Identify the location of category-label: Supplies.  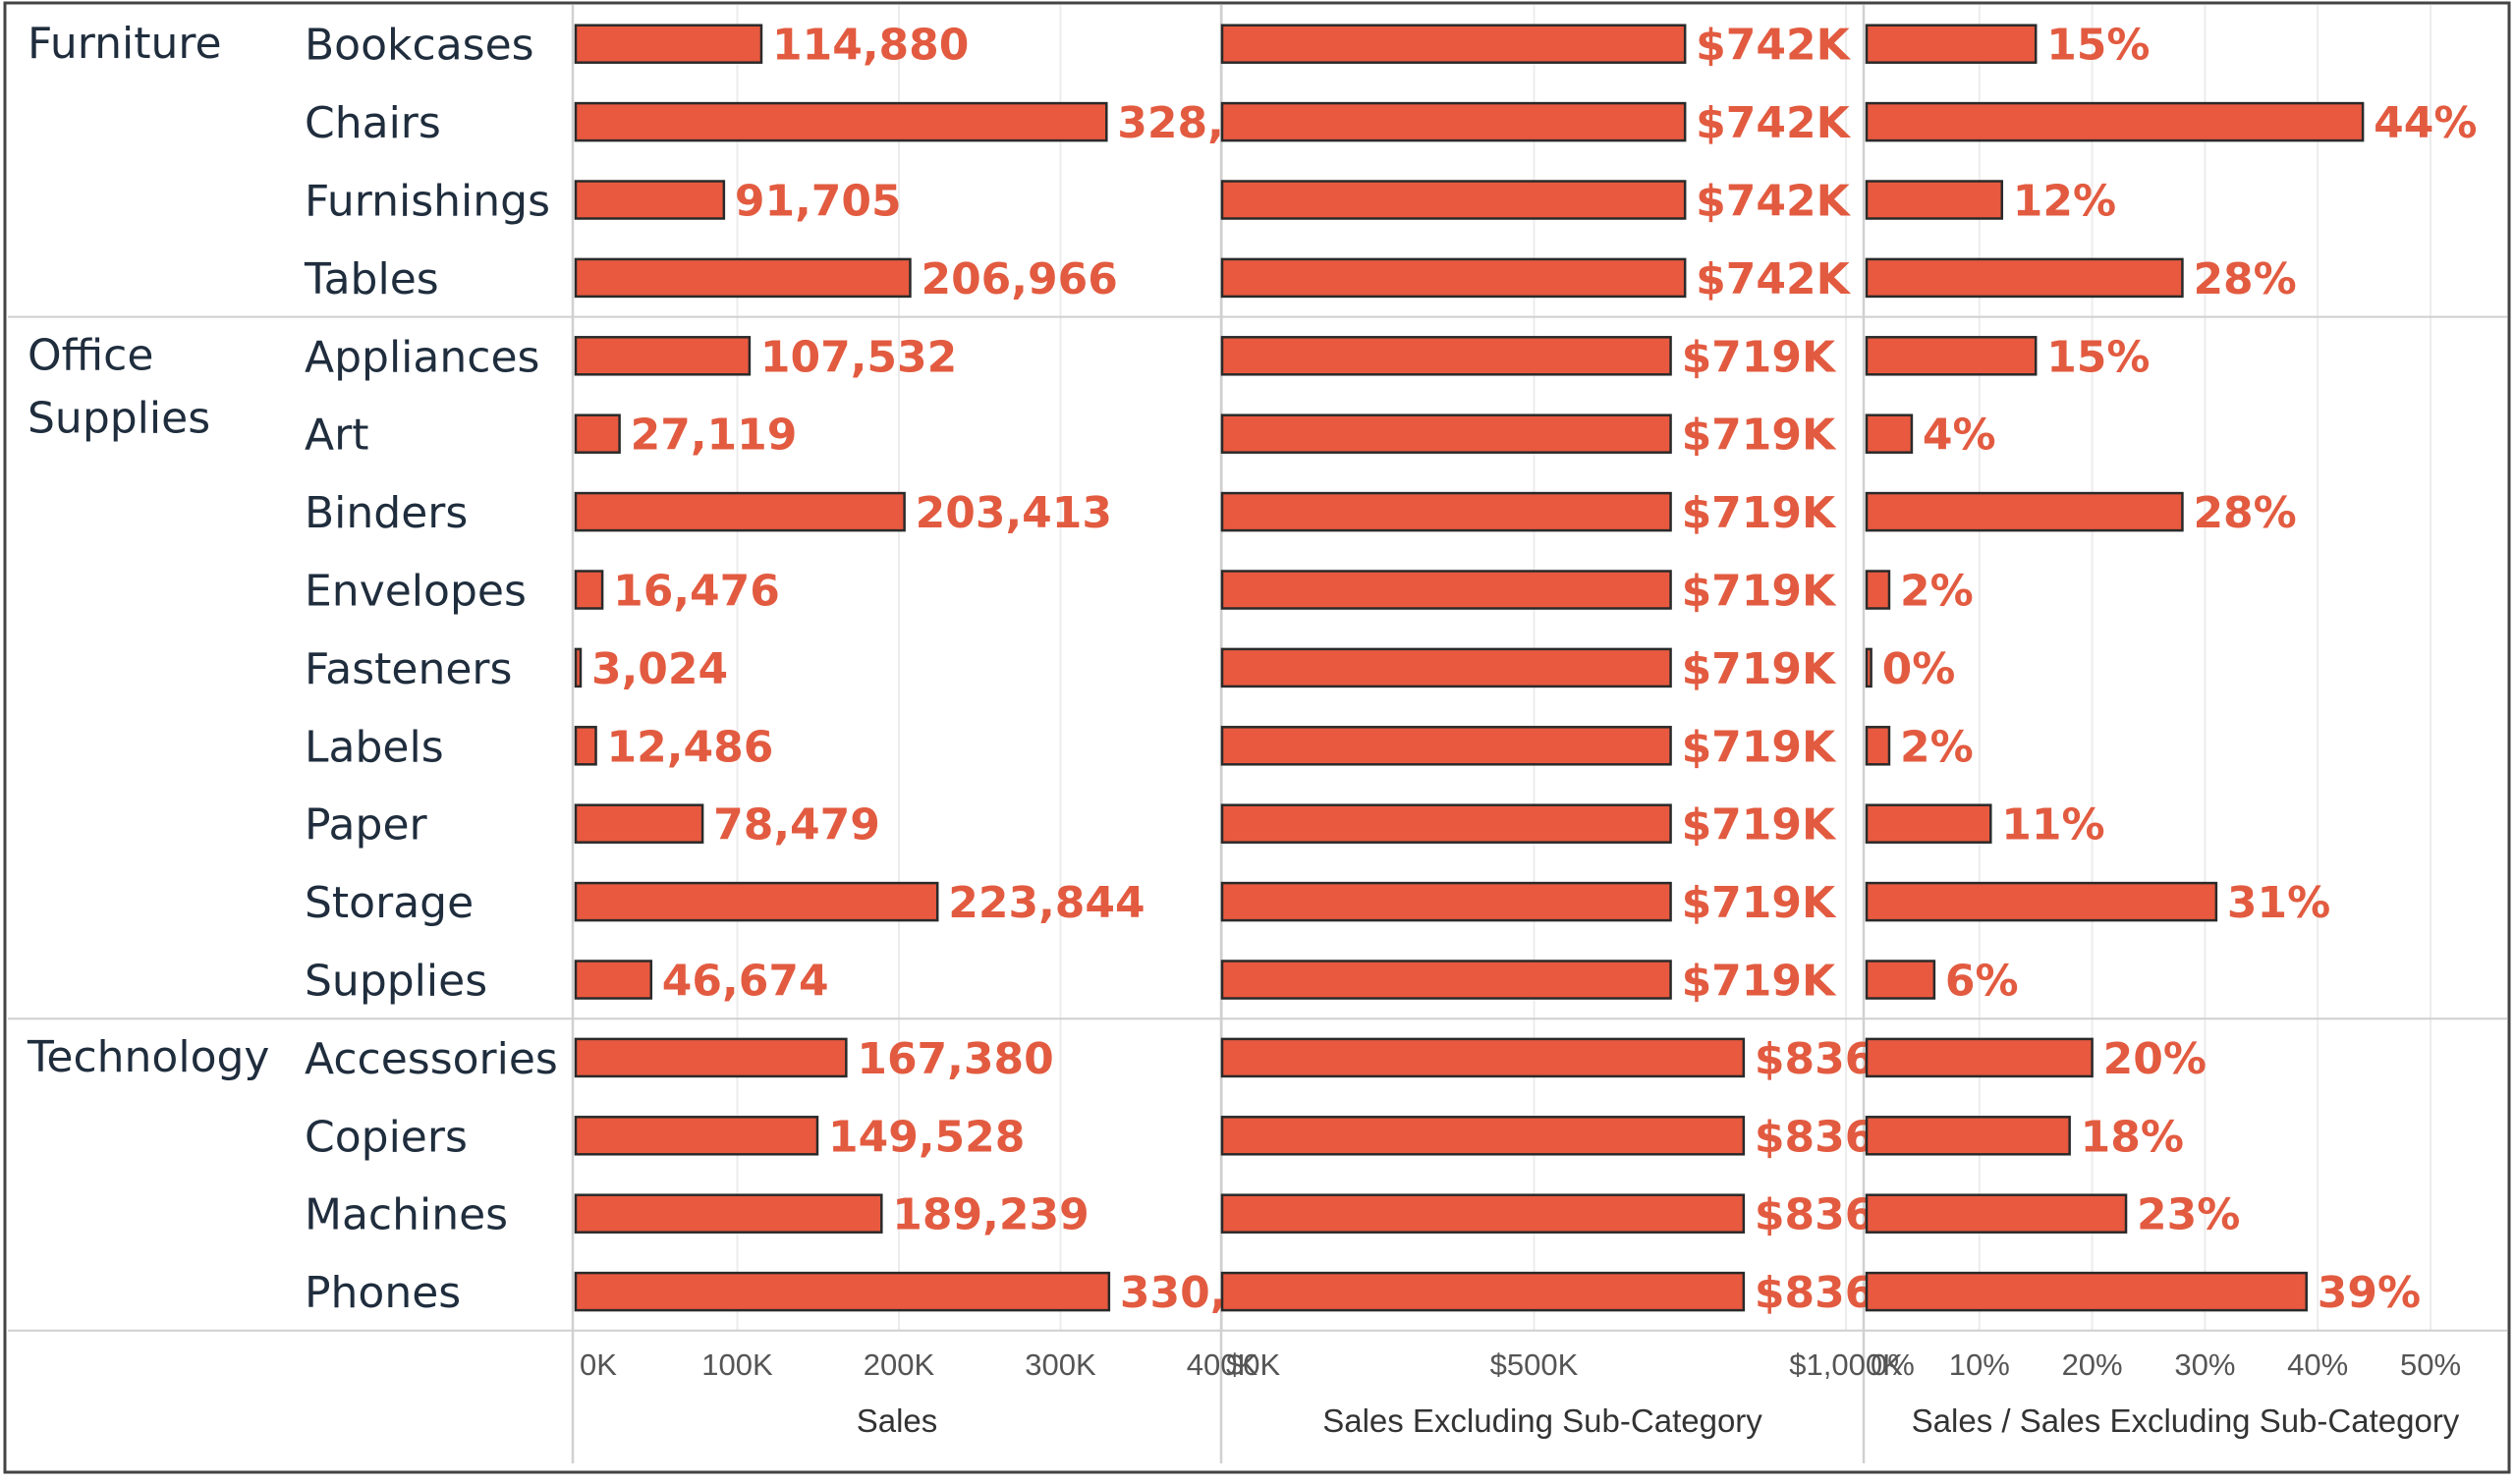
(119, 419).